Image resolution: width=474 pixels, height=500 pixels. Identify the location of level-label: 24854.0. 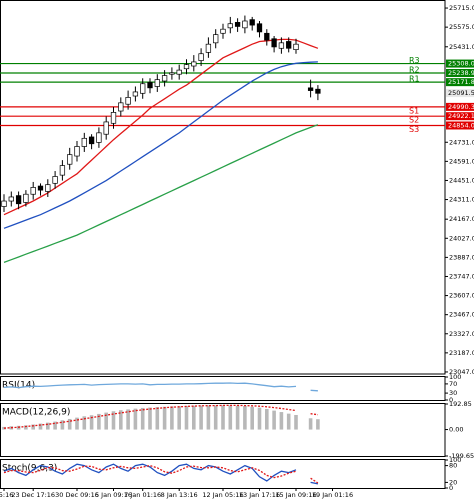
(461, 125).